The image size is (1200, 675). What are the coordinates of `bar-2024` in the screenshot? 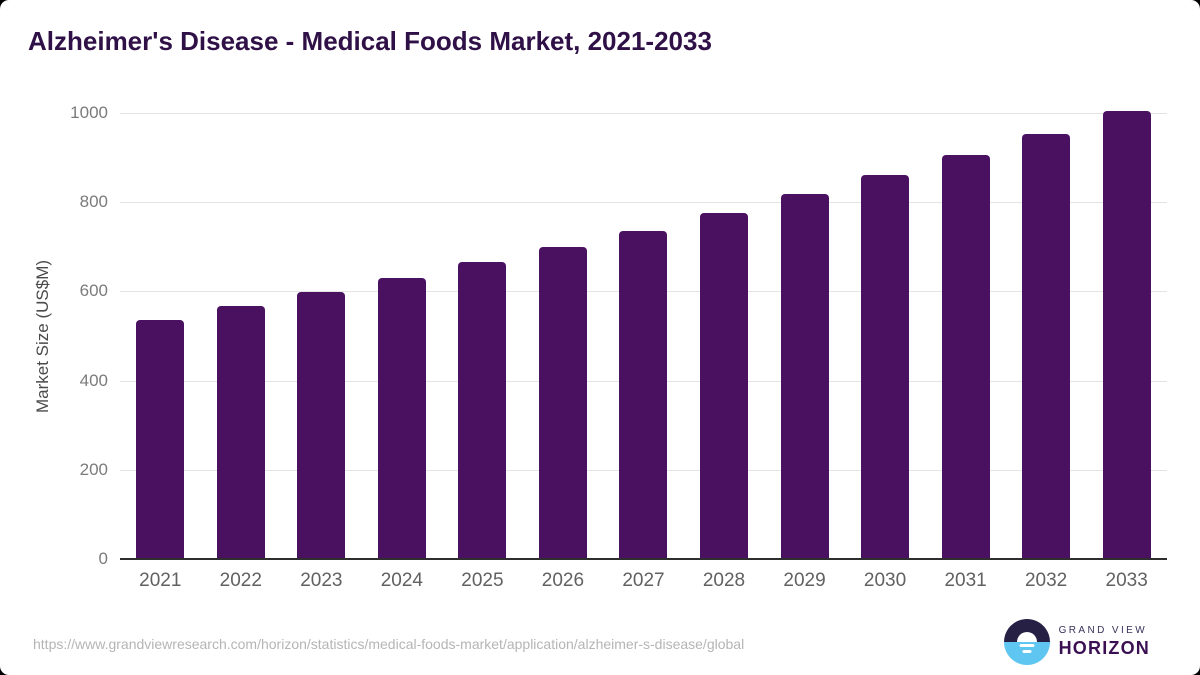 It's located at (401, 418).